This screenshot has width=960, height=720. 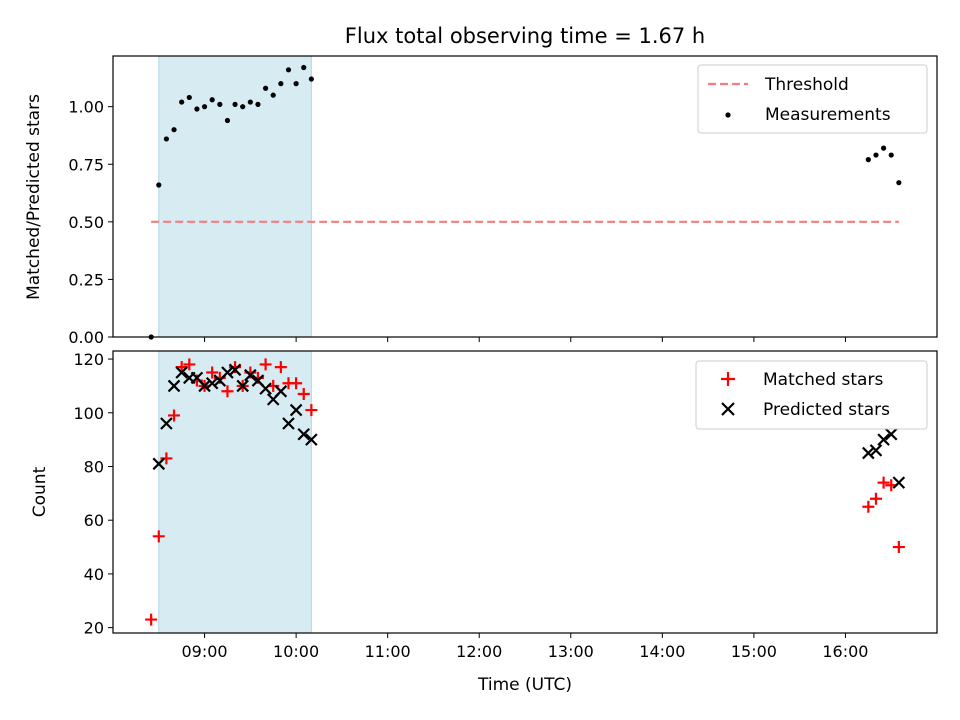 What do you see at coordinates (235, 196) in the screenshot?
I see `top-observing-span` at bounding box center [235, 196].